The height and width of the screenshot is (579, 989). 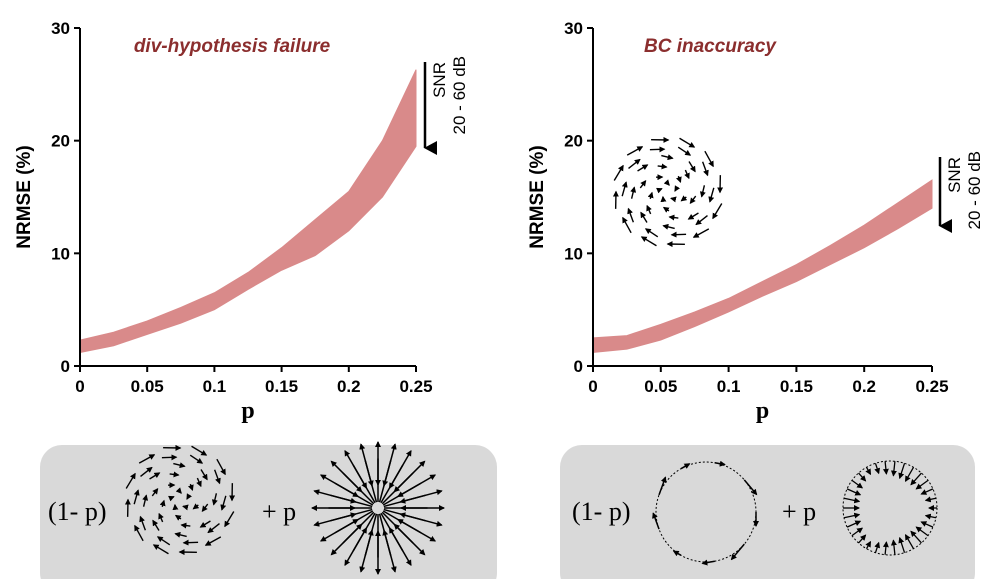 I want to click on formula-label: + p, so click(x=279, y=511).